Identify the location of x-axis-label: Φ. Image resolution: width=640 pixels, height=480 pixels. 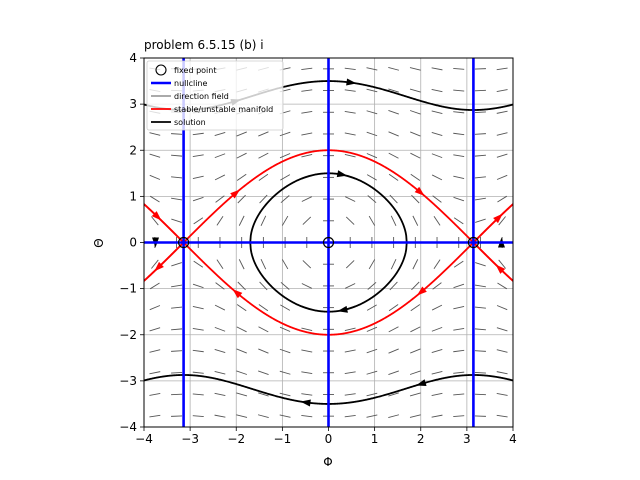
(327, 462).